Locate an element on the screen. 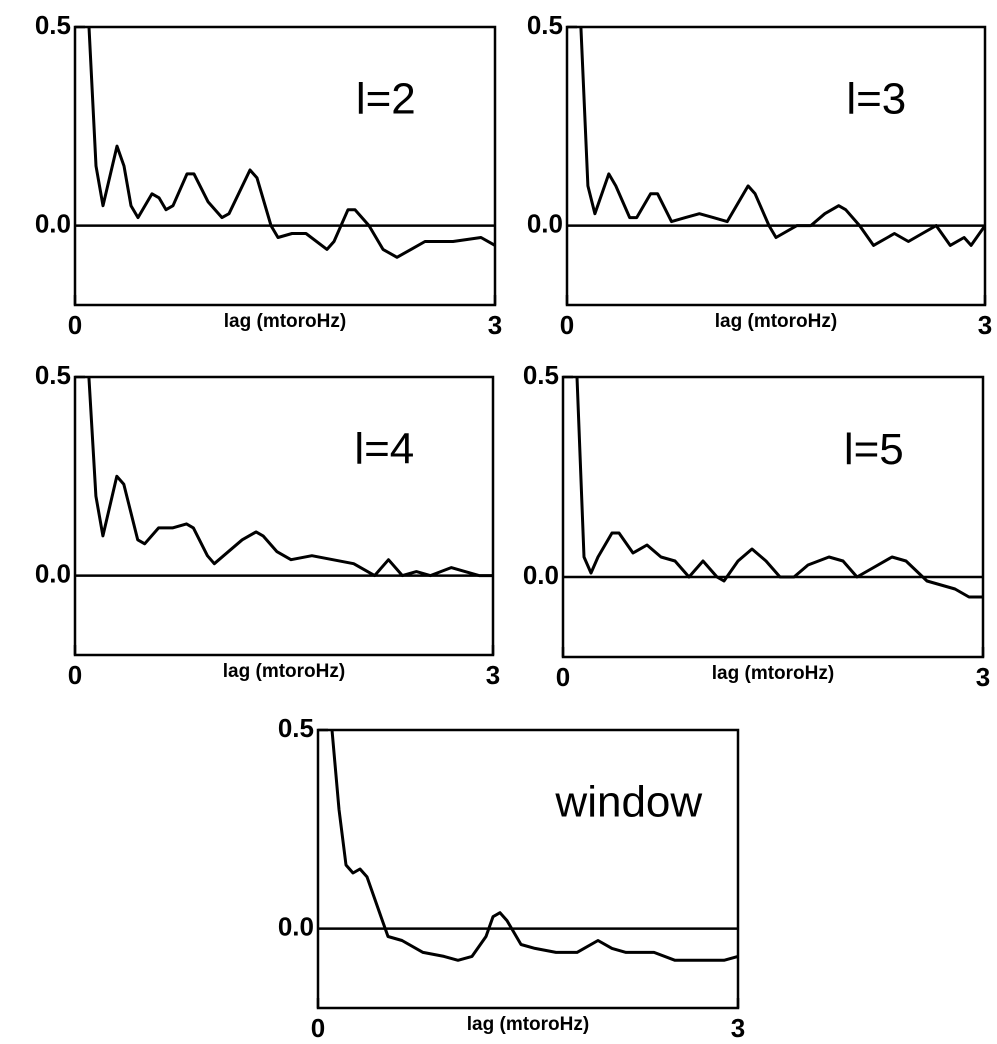 The width and height of the screenshot is (997, 1044). annotation: l=3 is located at coordinates (876, 99).